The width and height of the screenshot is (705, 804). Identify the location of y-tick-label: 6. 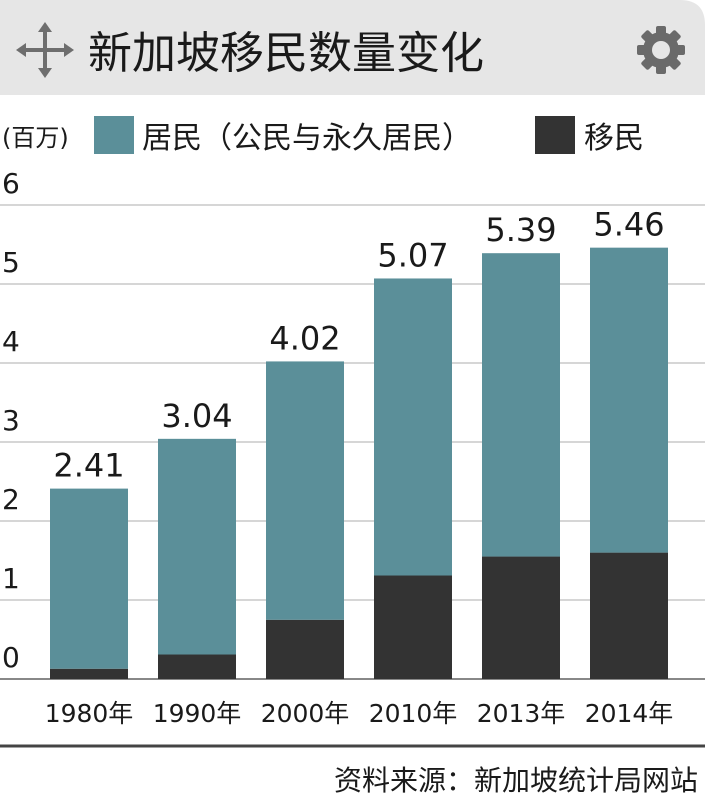
(11, 183).